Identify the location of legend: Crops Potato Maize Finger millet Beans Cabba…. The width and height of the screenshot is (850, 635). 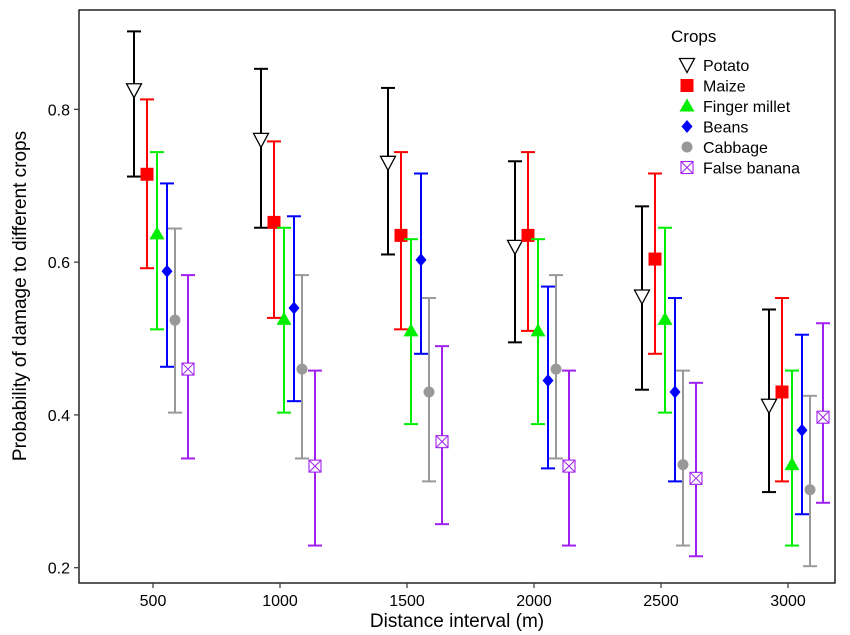
(735, 102).